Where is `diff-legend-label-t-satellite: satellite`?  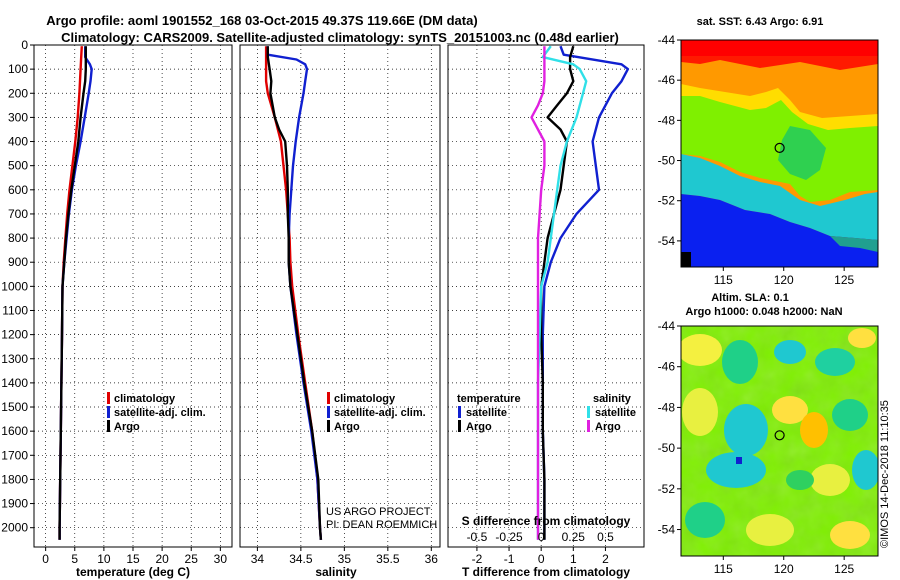
diff-legend-label-t-satellite: satellite is located at coordinates (486, 413).